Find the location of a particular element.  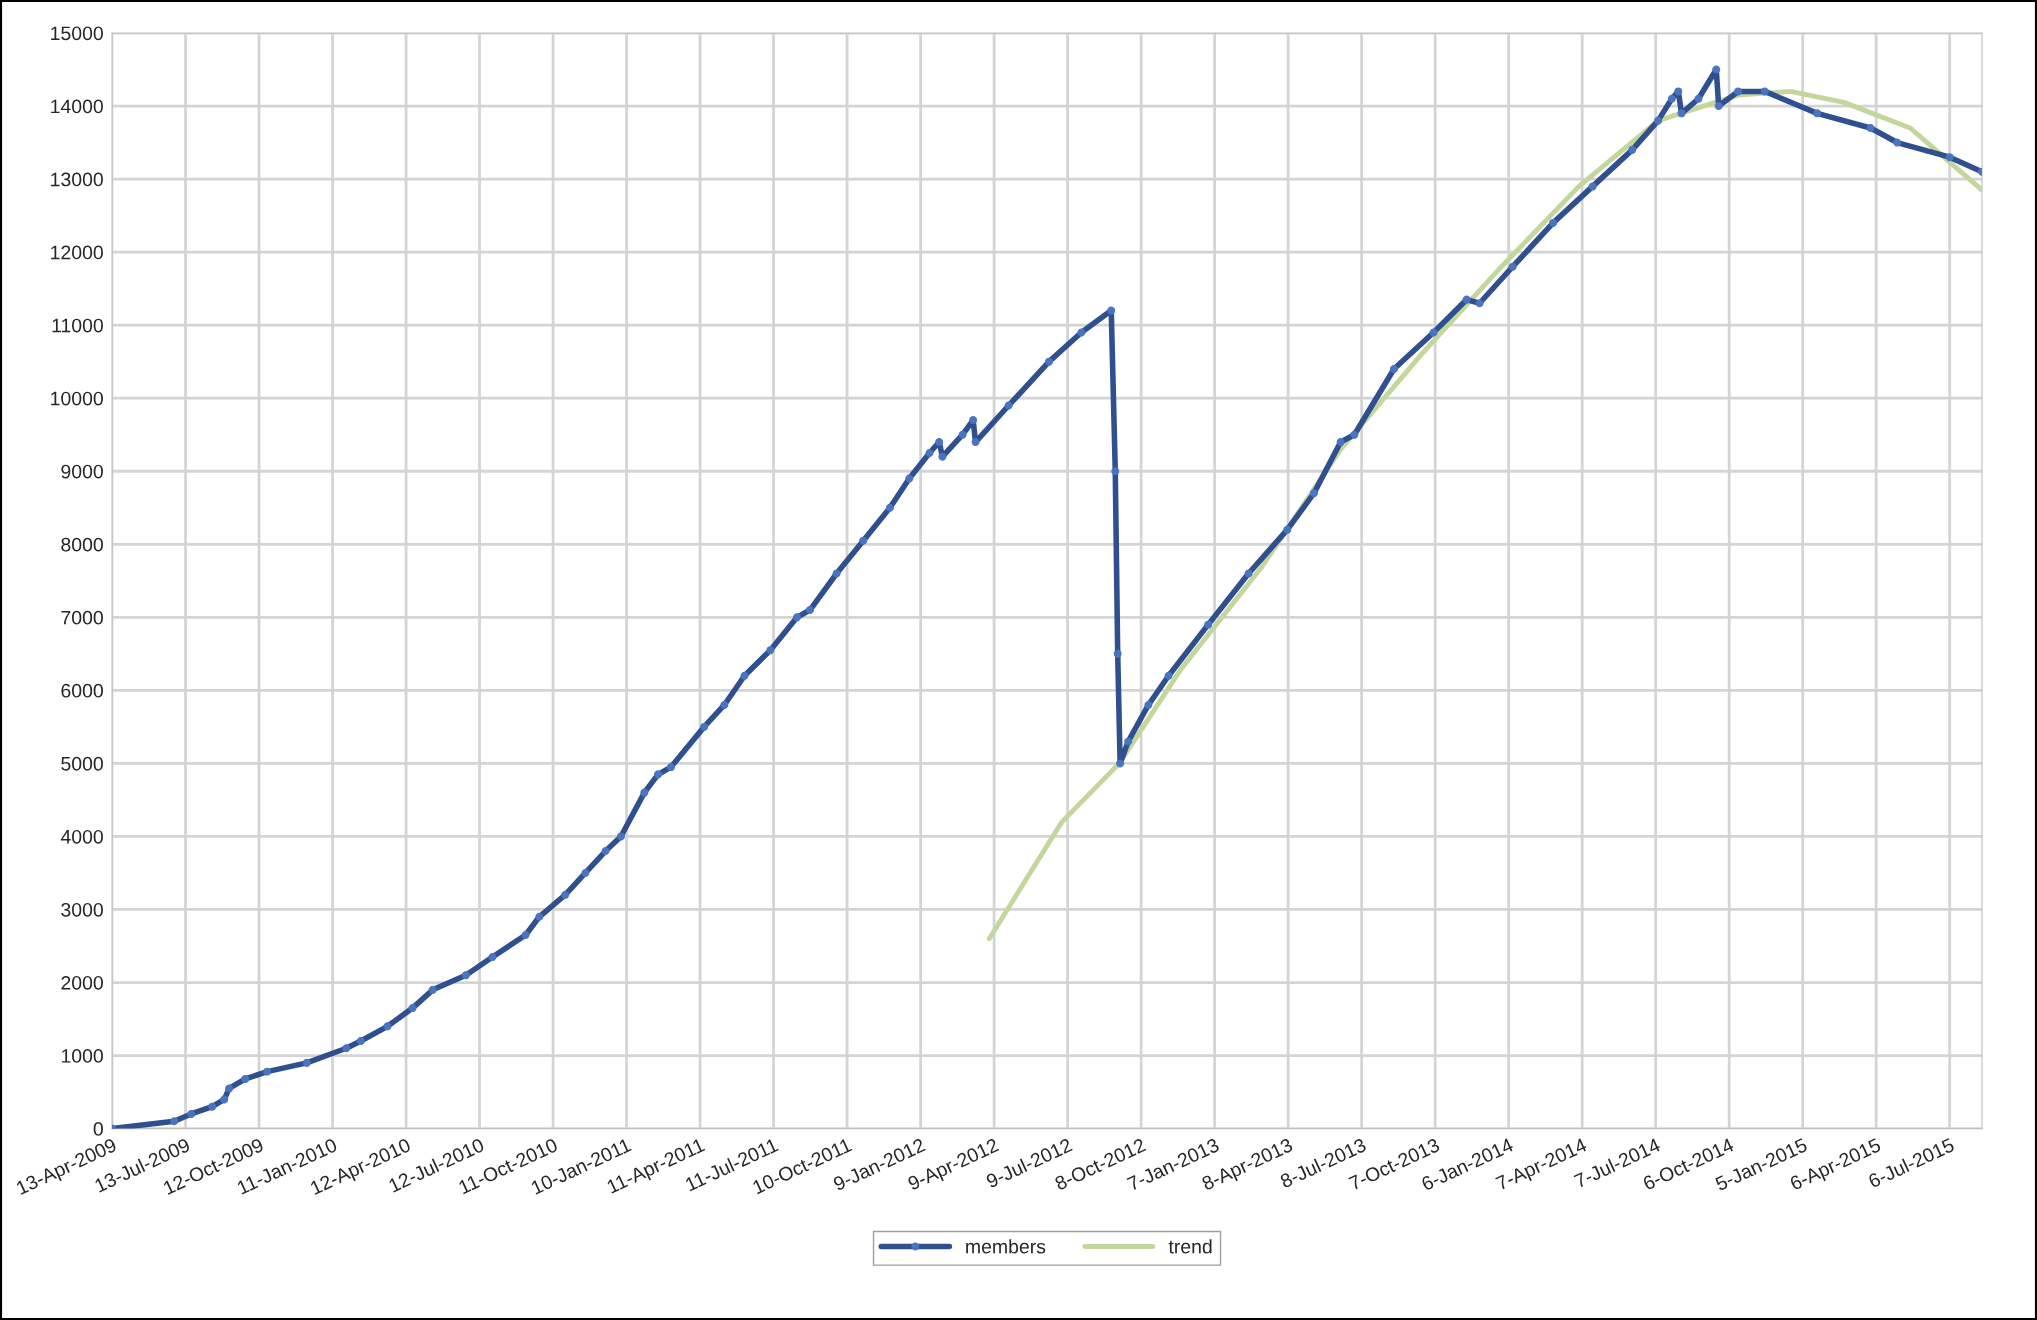

y-tick-label: 13000 is located at coordinates (77, 179).